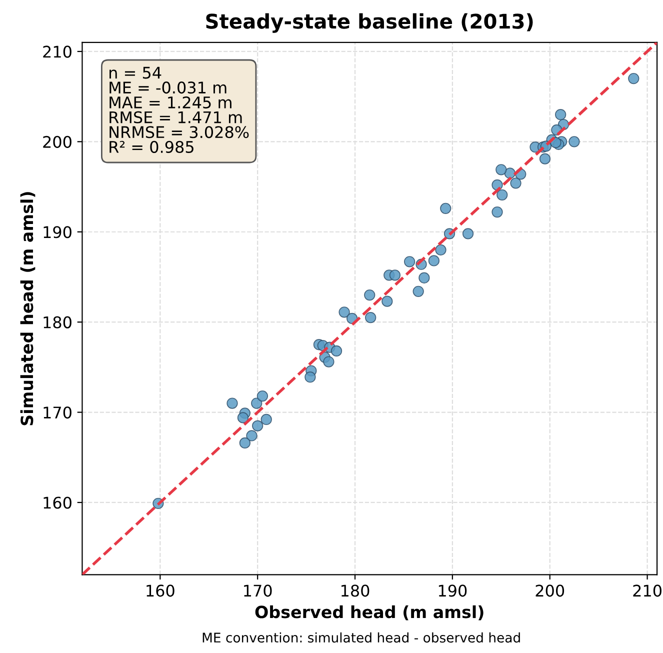 This screenshot has height=653, width=663. I want to click on y-tick-label: 190, so click(58, 232).